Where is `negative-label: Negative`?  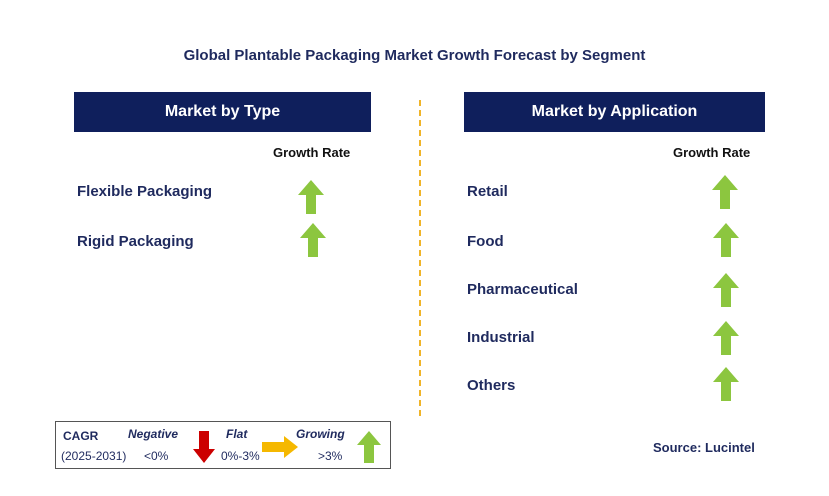
negative-label: Negative is located at coordinates (153, 434).